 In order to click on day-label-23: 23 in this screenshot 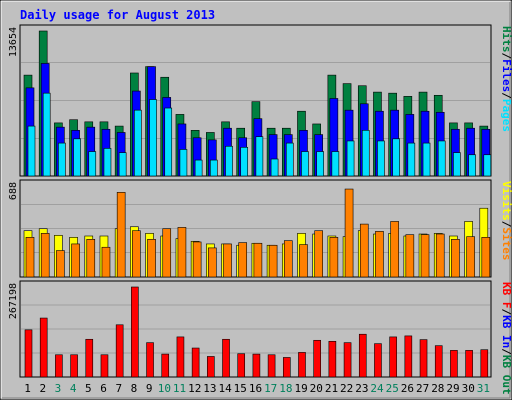, I will do `click(361, 388)`.